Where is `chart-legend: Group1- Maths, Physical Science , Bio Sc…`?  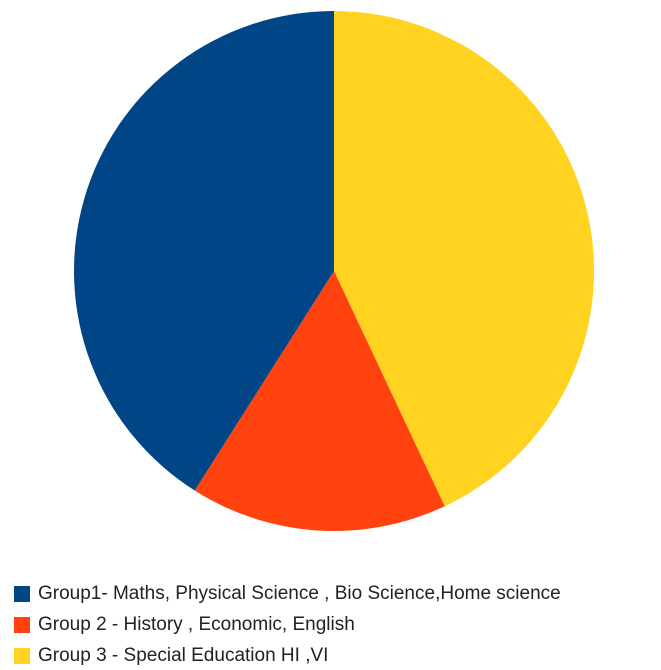
chart-legend: Group1- Maths, Physical Science , Bio Sc… is located at coordinates (287, 624).